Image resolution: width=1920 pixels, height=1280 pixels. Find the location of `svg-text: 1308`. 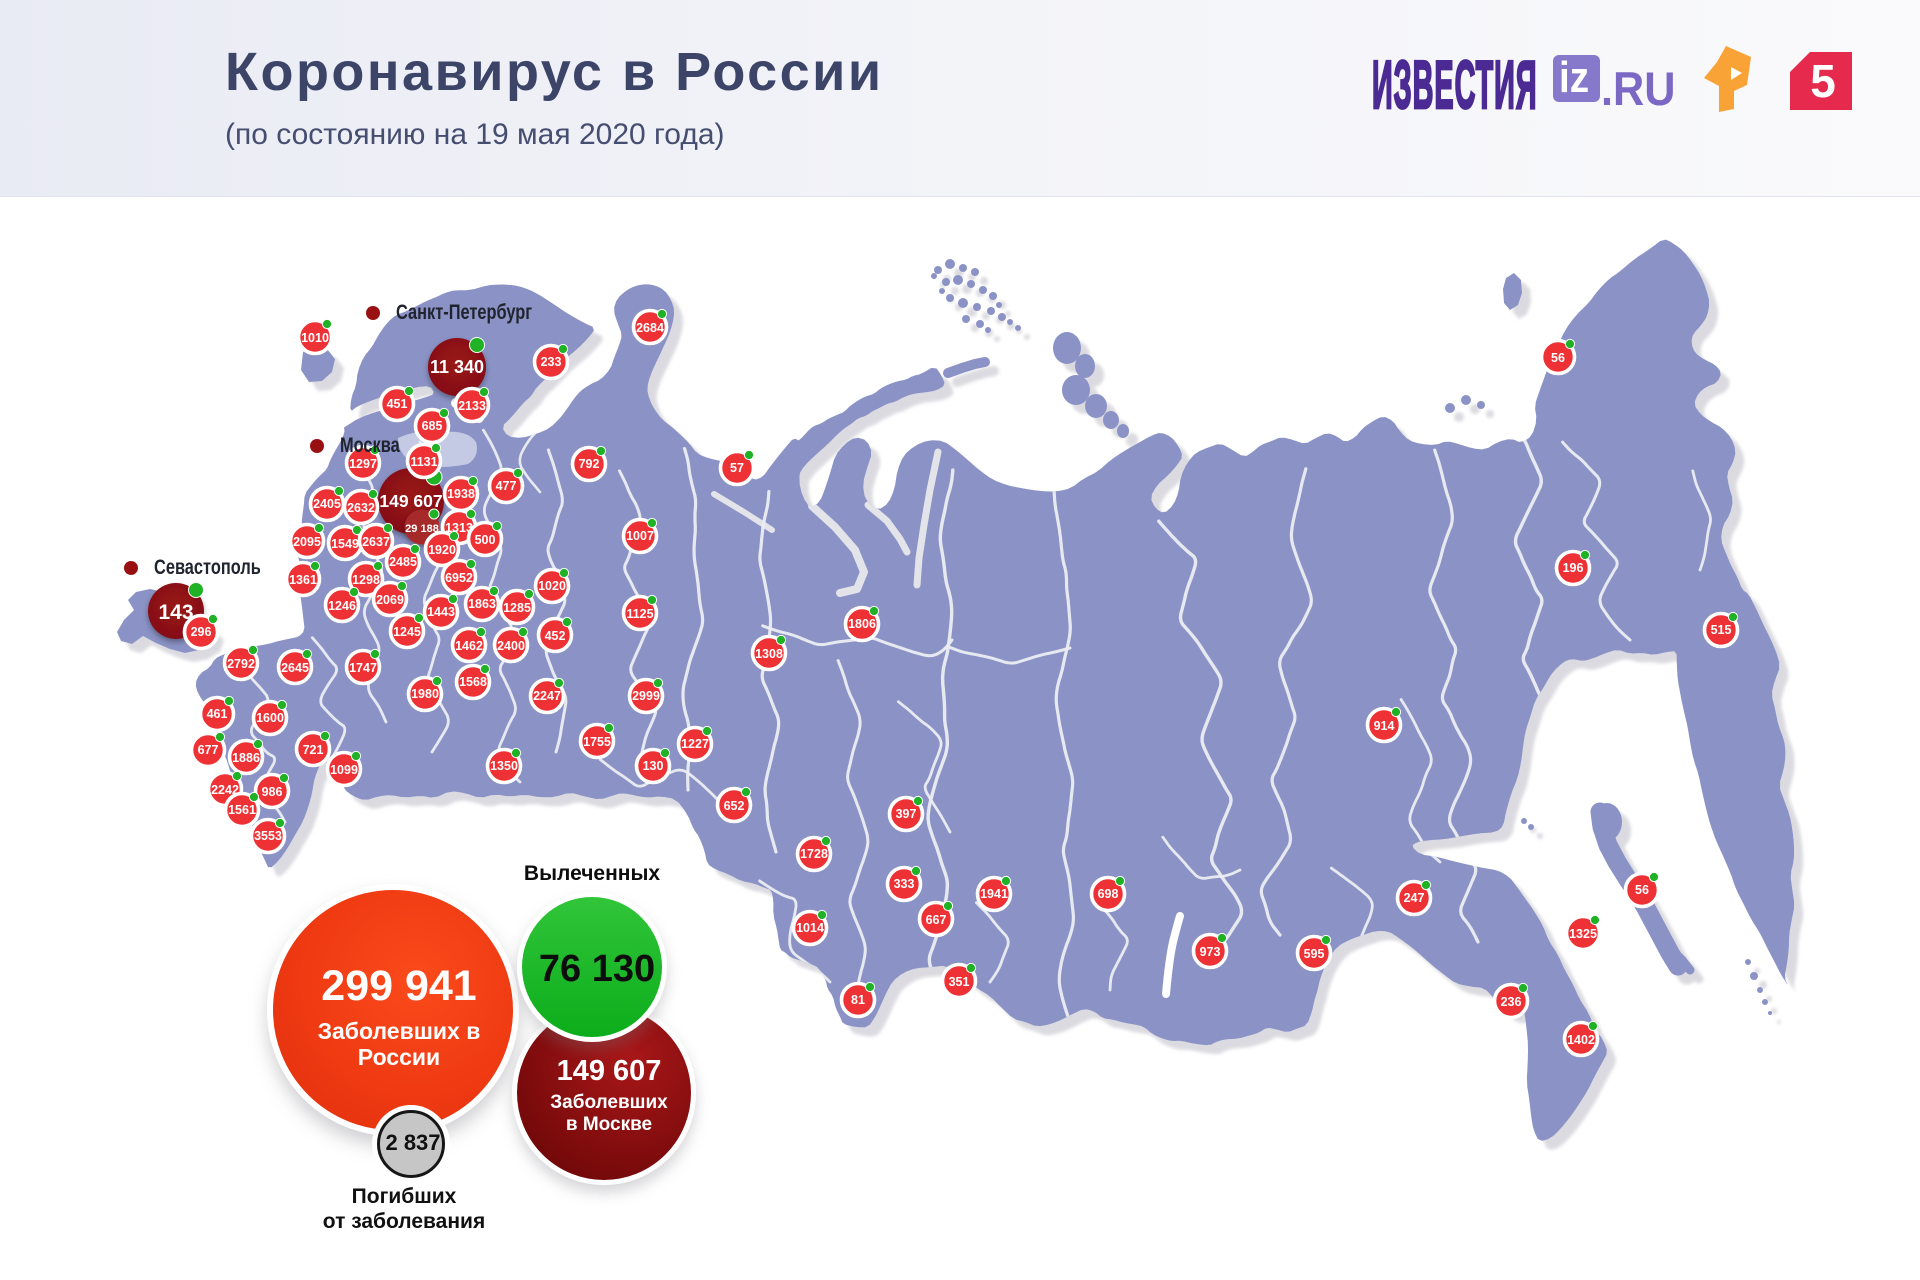

svg-text: 1308 is located at coordinates (769, 654).